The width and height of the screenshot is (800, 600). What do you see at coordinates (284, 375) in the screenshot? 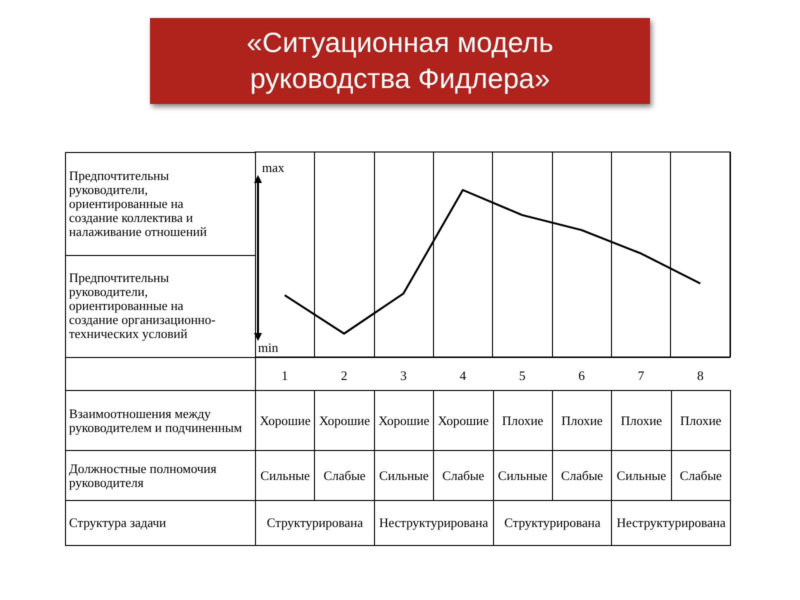
I see `x-tick-label: 1` at bounding box center [284, 375].